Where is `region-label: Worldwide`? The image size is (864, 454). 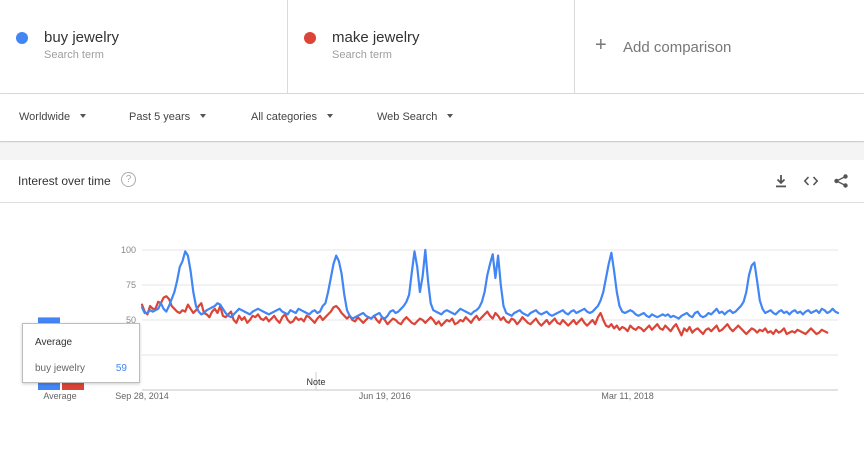
region-label: Worldwide is located at coordinates (45, 117).